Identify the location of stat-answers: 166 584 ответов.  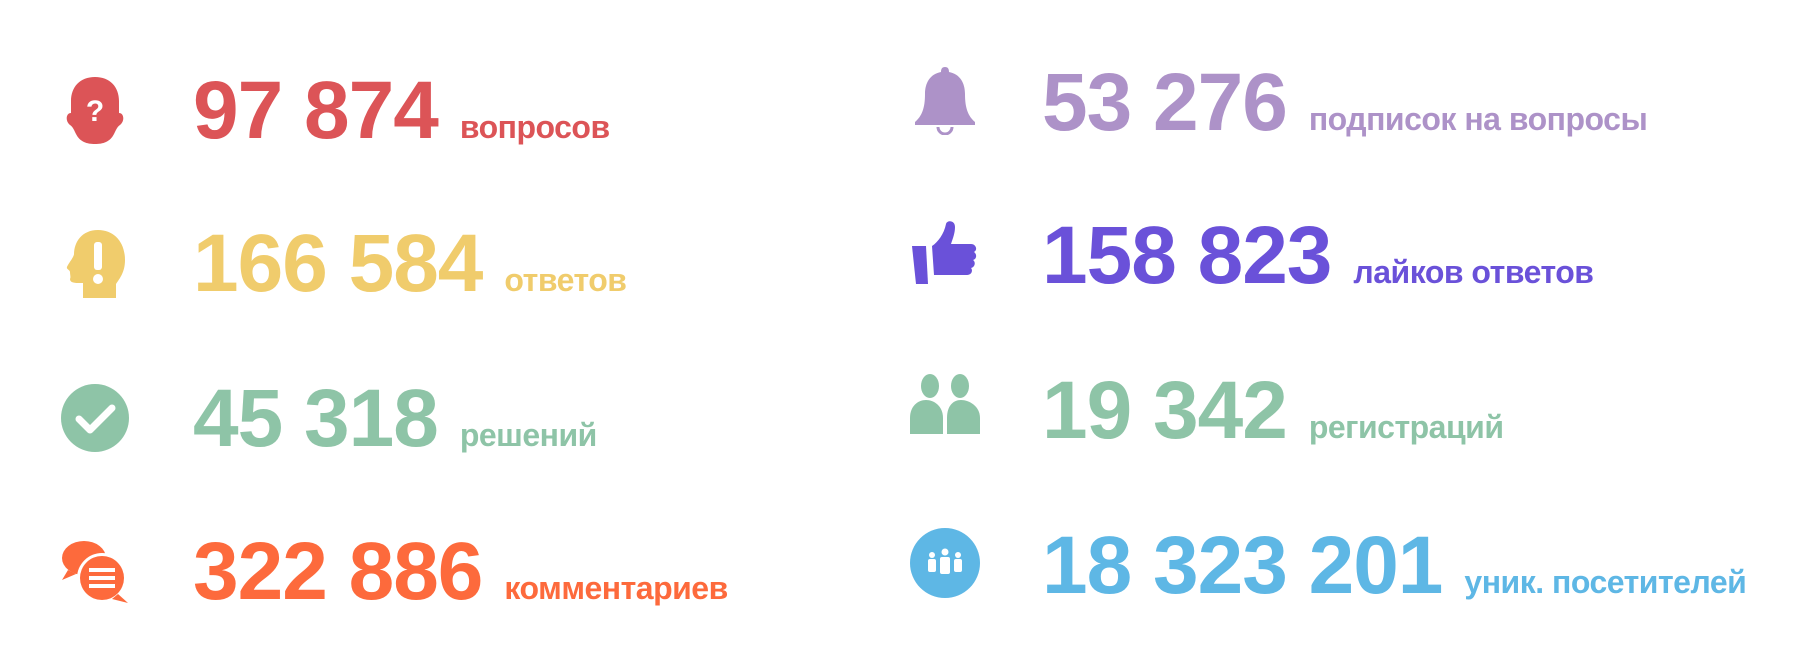
(410, 265).